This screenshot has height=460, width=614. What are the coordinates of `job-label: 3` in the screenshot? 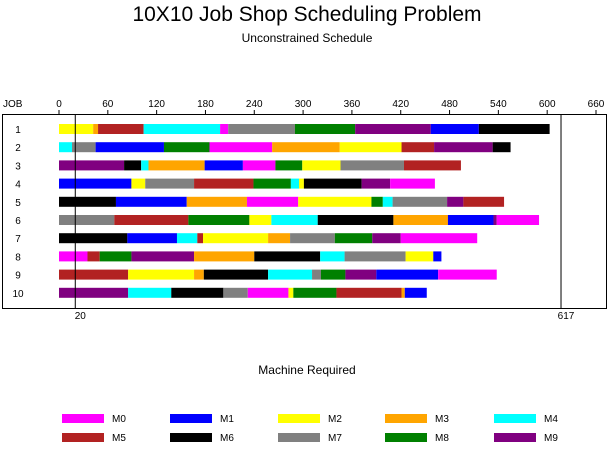 It's located at (18, 166).